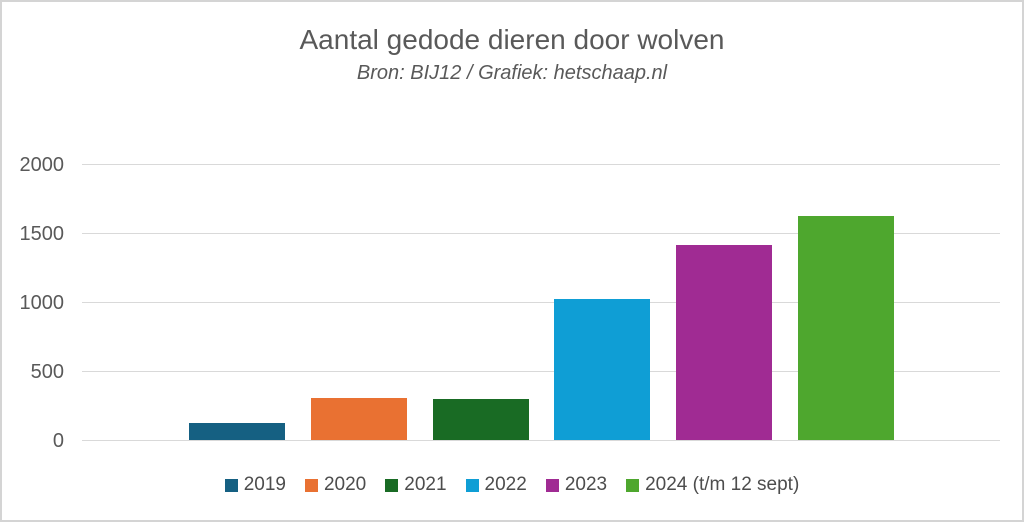 This screenshot has width=1024, height=522. Describe the element at coordinates (722, 484) in the screenshot. I see `legend-label: 2024 (t/m 12 sept)` at that location.